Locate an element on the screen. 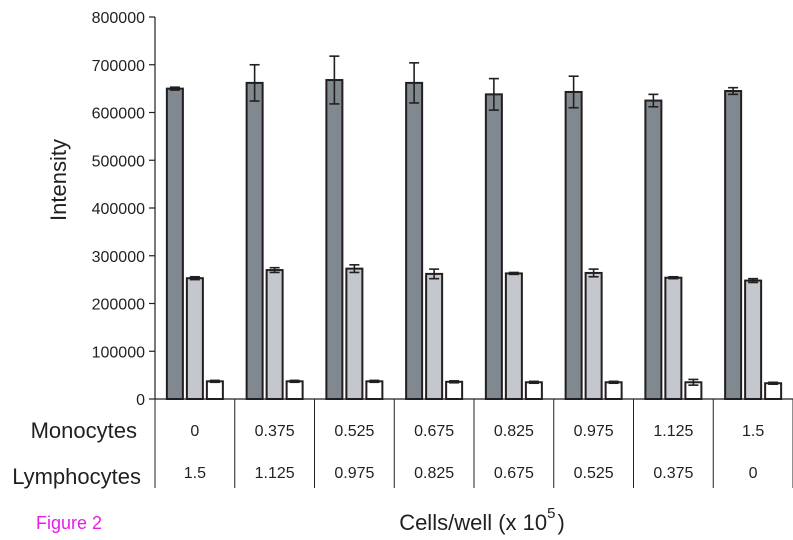 Image resolution: width=793 pixels, height=540 pixels. monocytes-value: 0.675 is located at coordinates (434, 431).